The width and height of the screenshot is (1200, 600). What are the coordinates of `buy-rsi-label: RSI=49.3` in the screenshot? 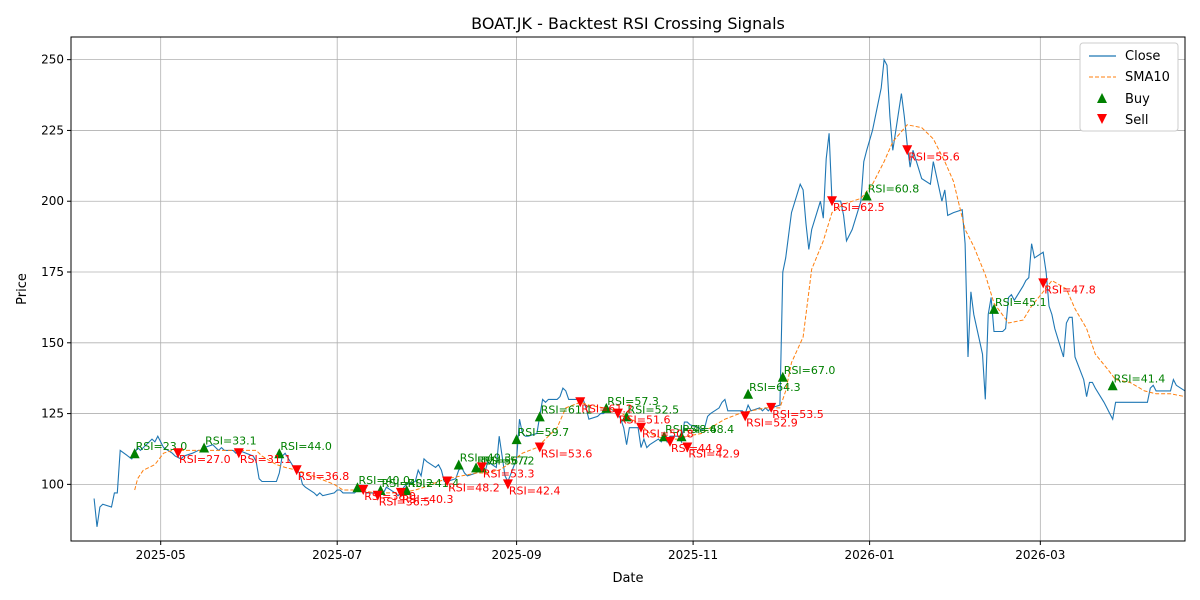 It's located at (486, 458).